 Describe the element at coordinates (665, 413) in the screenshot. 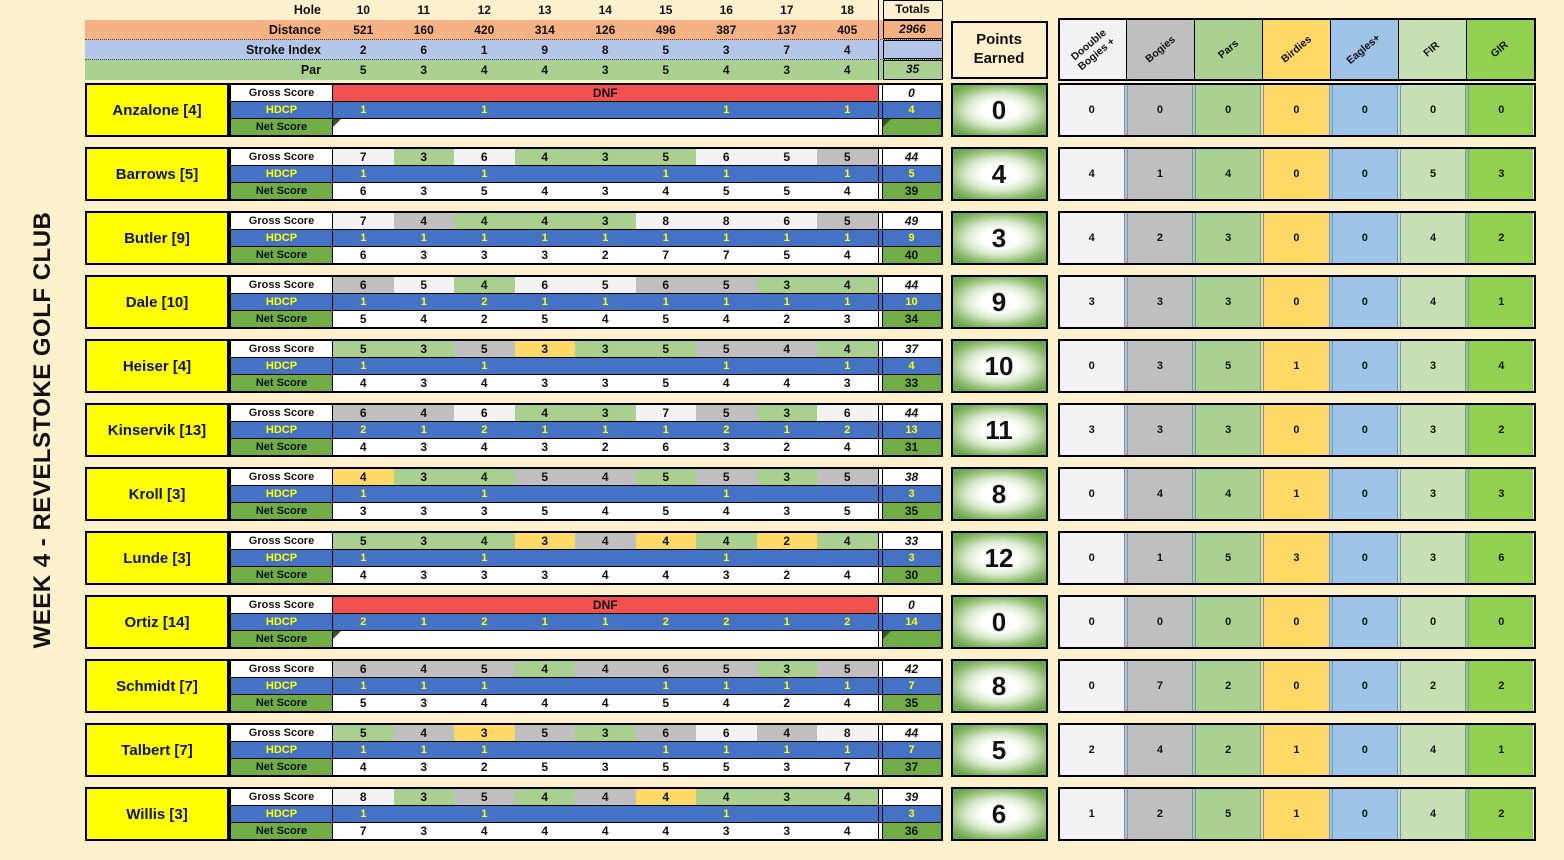

I see `gross-h15: 7` at that location.